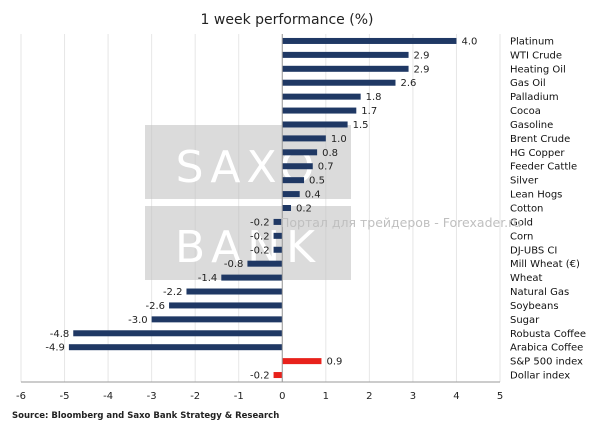 The width and height of the screenshot is (597, 426). Describe the element at coordinates (525, 320) in the screenshot. I see `category-label: Sugar` at that location.